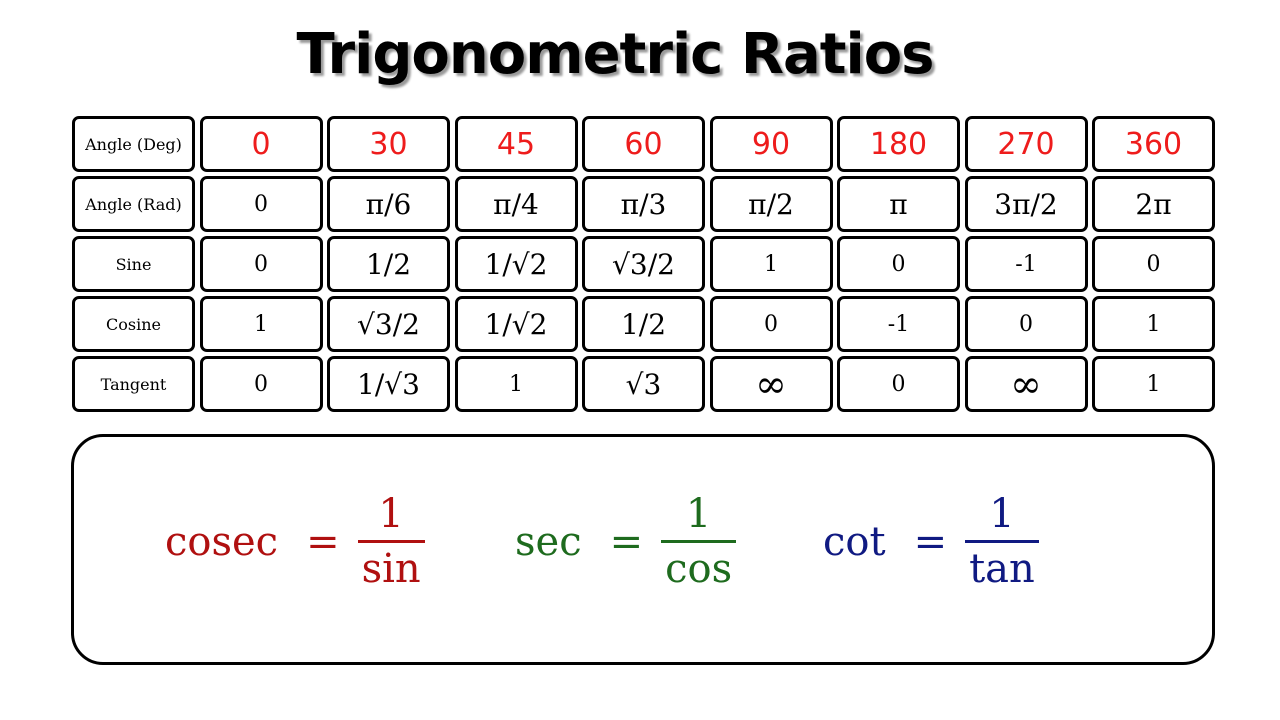 This screenshot has height=720, width=1280. What do you see at coordinates (388, 204) in the screenshot?
I see `cell-rad-30: π/6` at bounding box center [388, 204].